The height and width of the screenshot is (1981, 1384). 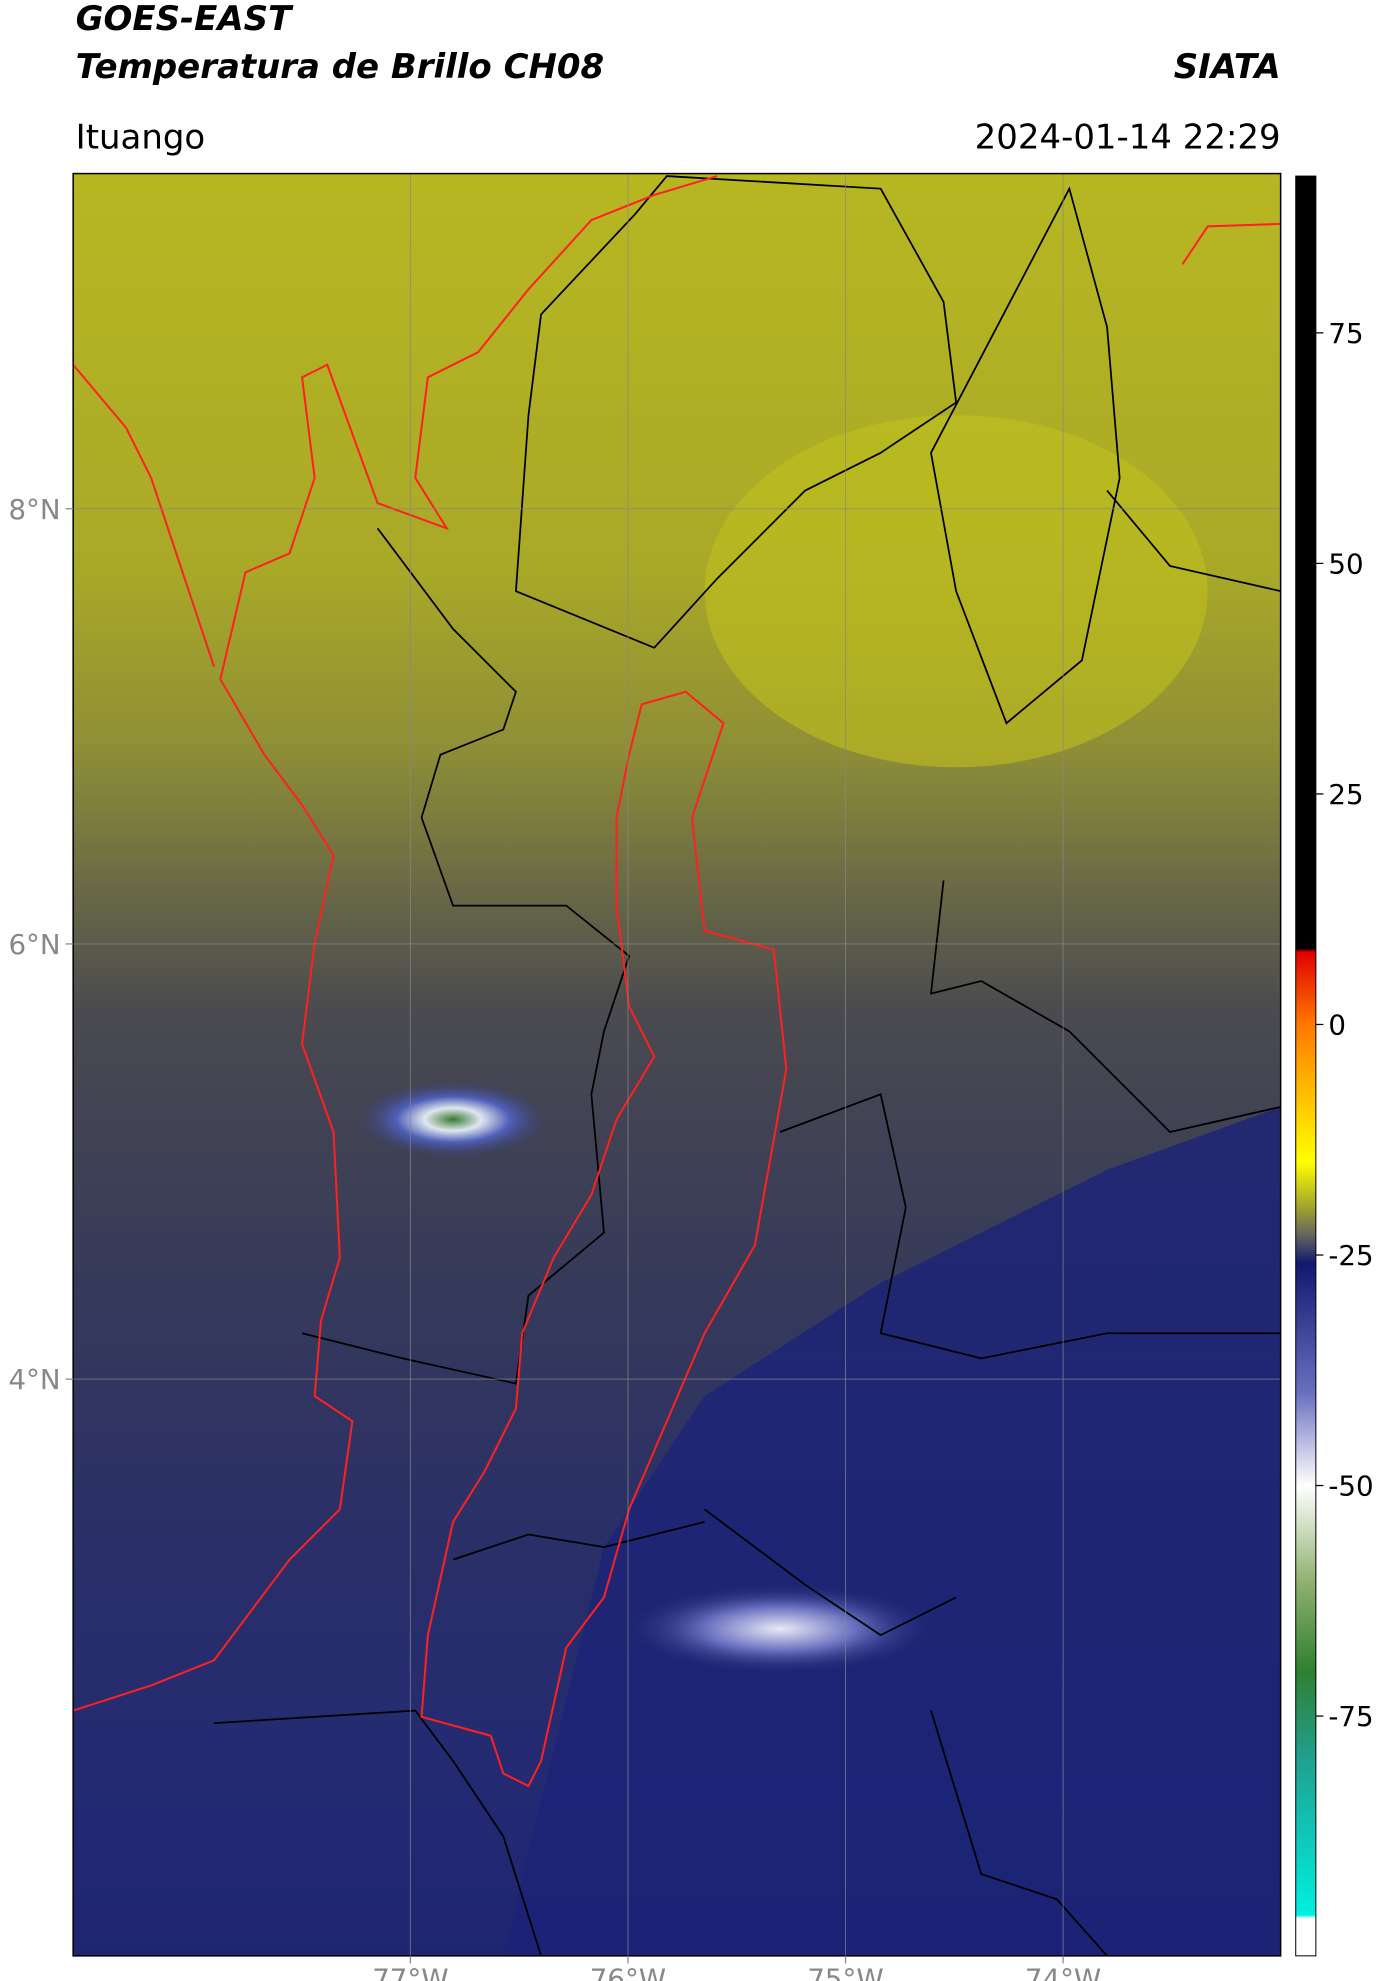 I want to click on colorbar-tick-label: 25, so click(x=1345, y=794).